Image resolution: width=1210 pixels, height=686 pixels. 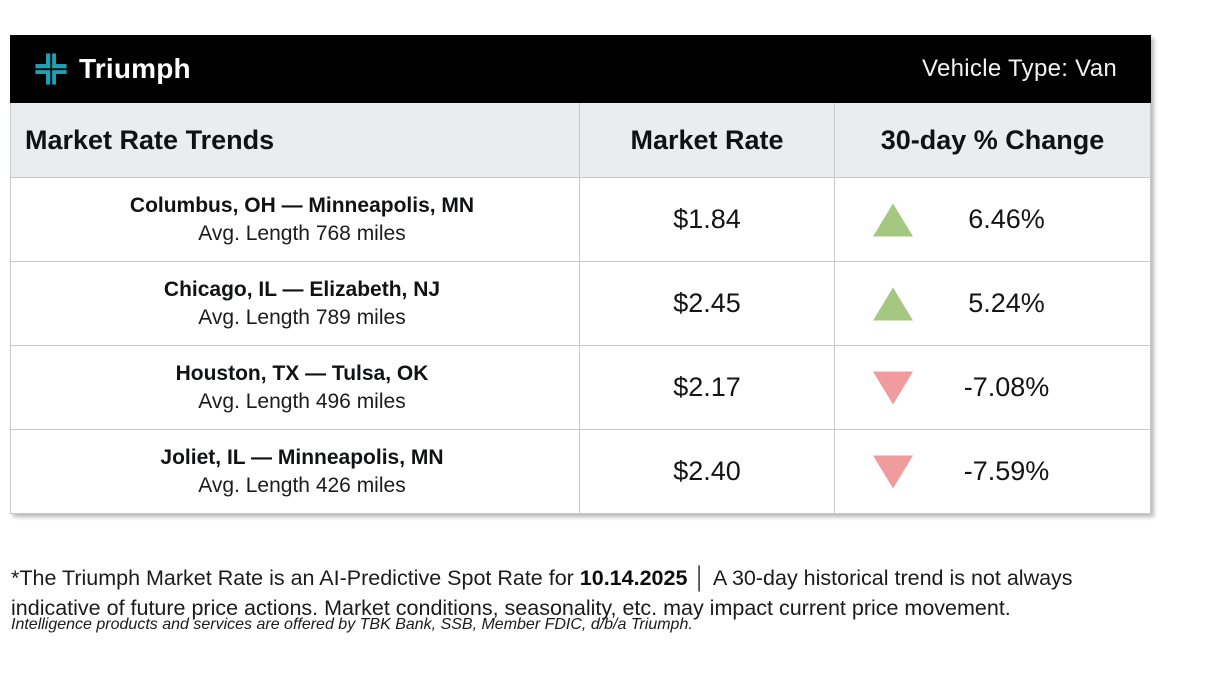 What do you see at coordinates (302, 457) in the screenshot?
I see `route-label: Joliet, IL — Minneapolis, MN` at bounding box center [302, 457].